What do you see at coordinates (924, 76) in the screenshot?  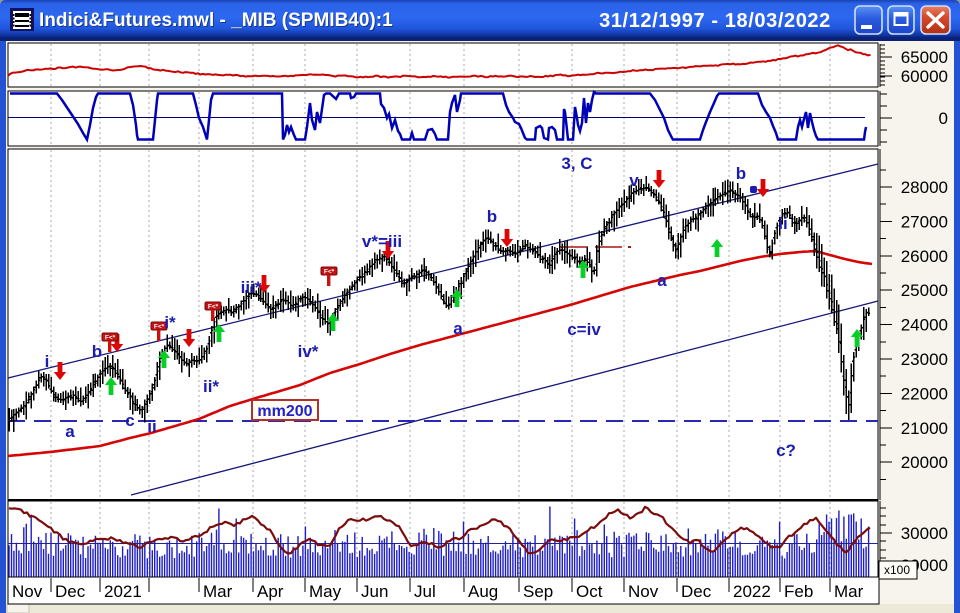 I see `svg-text: 60000` at bounding box center [924, 76].